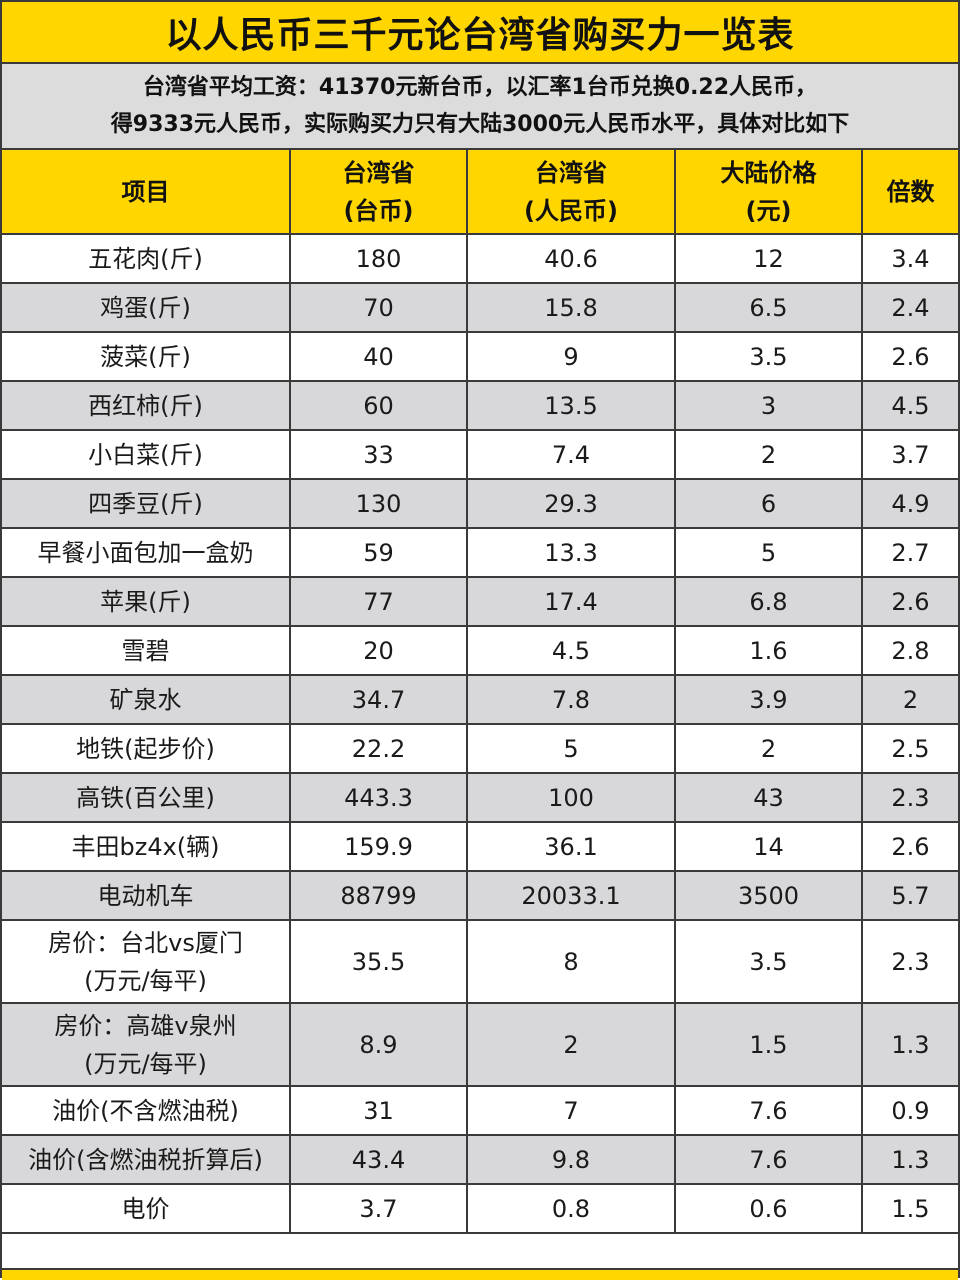 The width and height of the screenshot is (960, 1280). What do you see at coordinates (146, 650) in the screenshot?
I see `cell-item: 雪碧` at bounding box center [146, 650].